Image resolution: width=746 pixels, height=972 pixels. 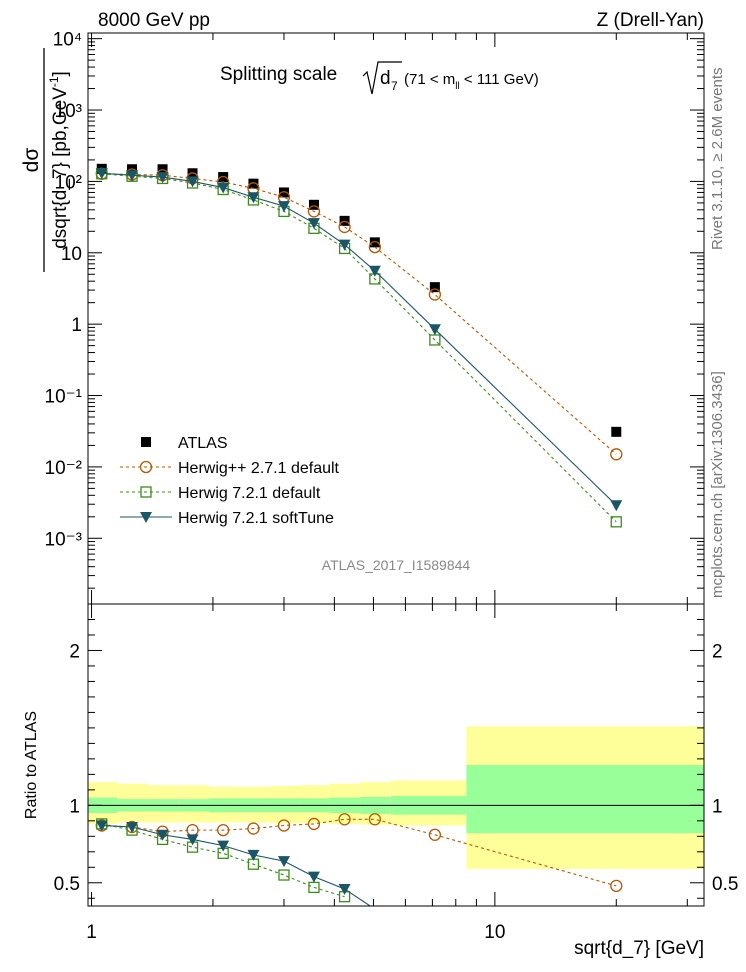 I want to click on header-left: 8000 GeV pp, so click(x=154, y=20).